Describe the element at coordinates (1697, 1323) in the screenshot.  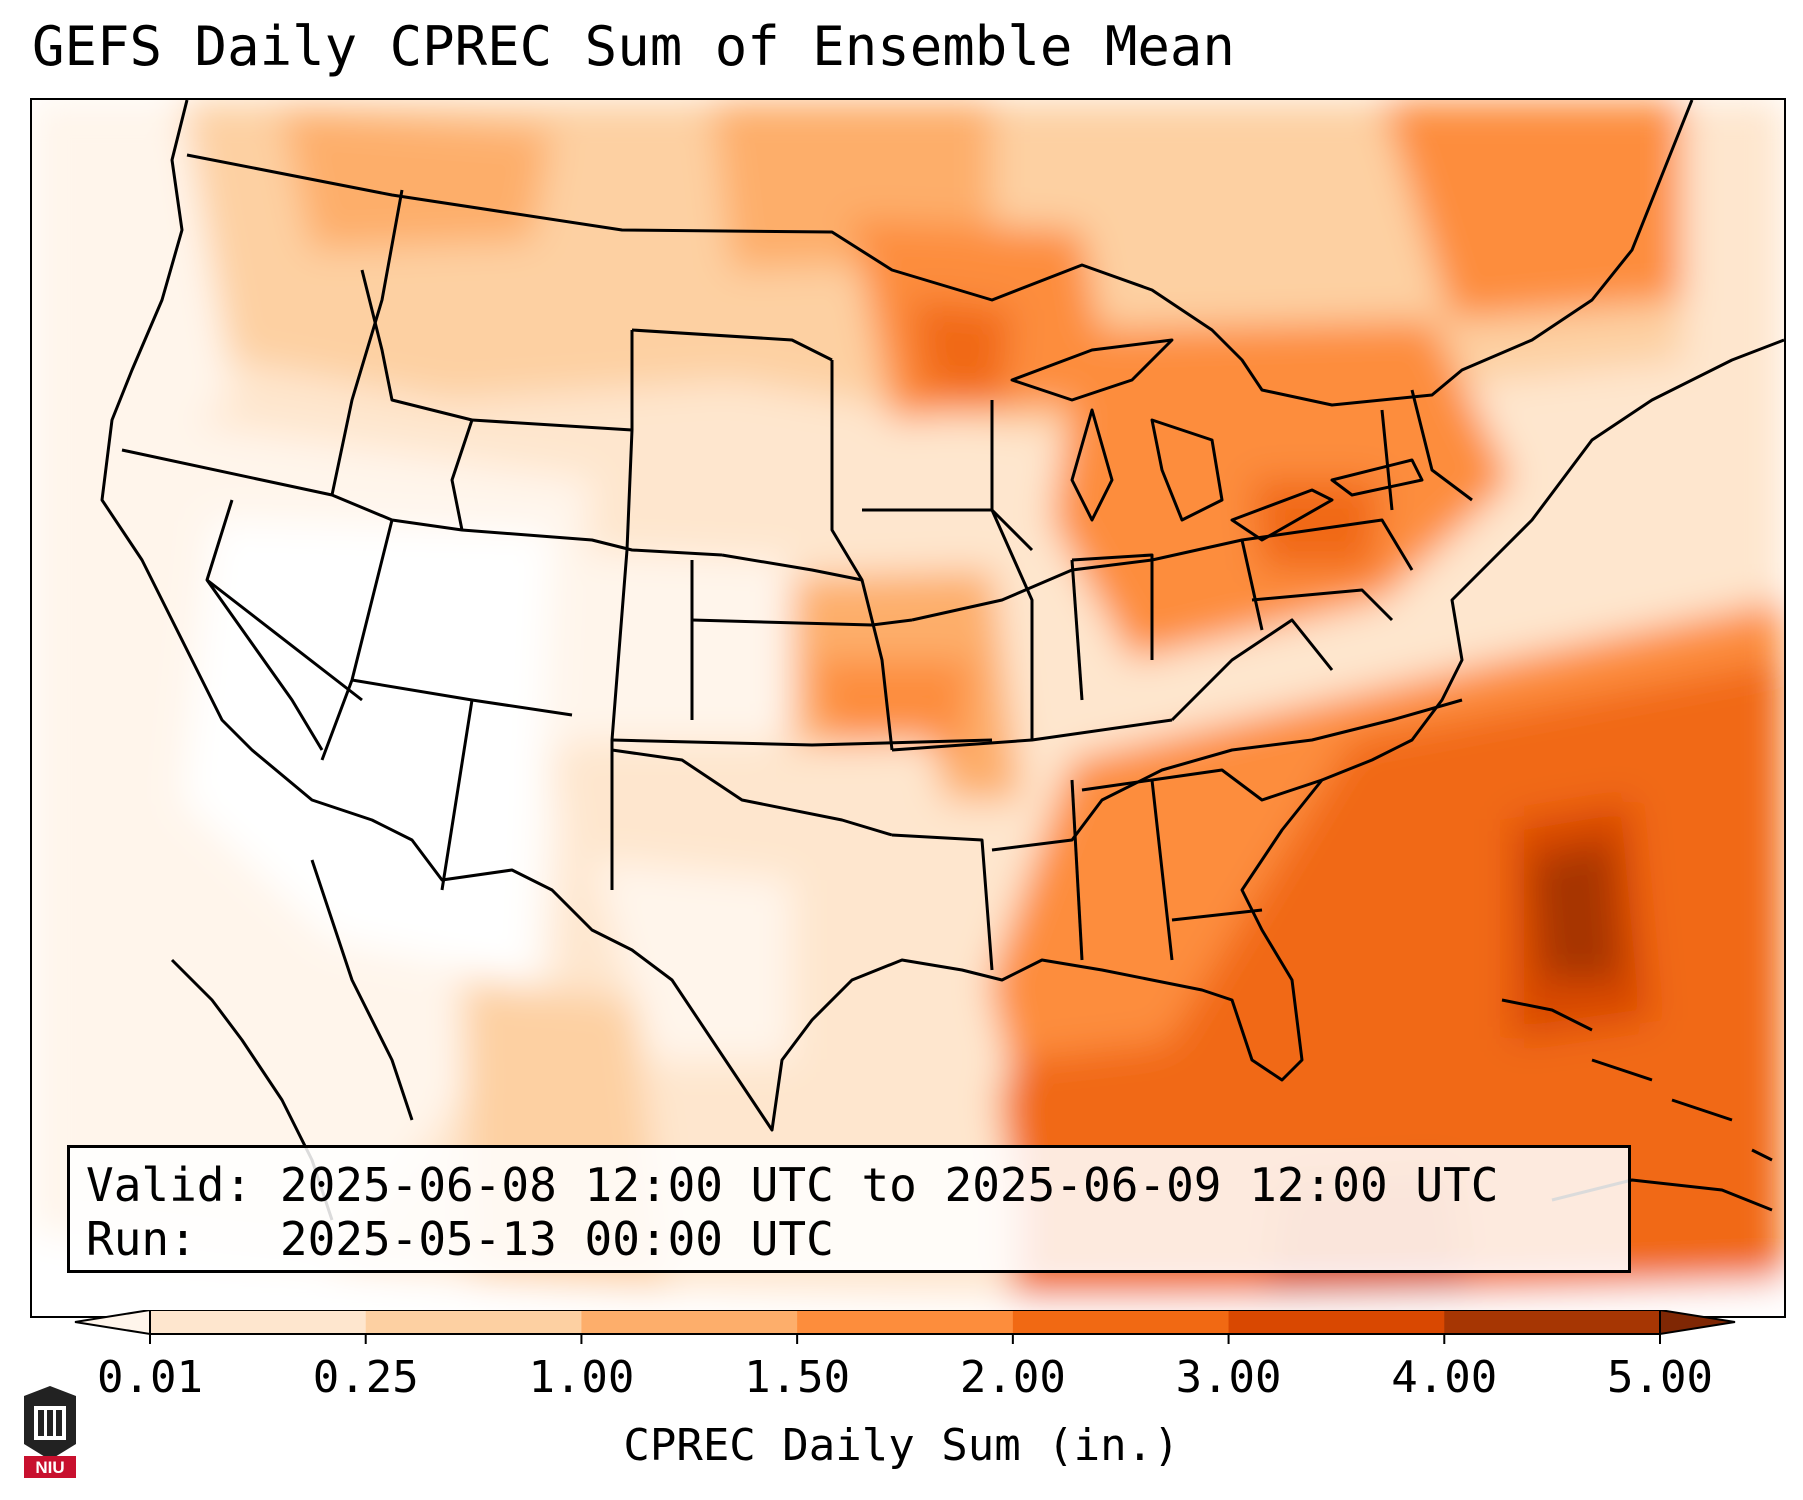
I see `colorbar-extend-max` at that location.